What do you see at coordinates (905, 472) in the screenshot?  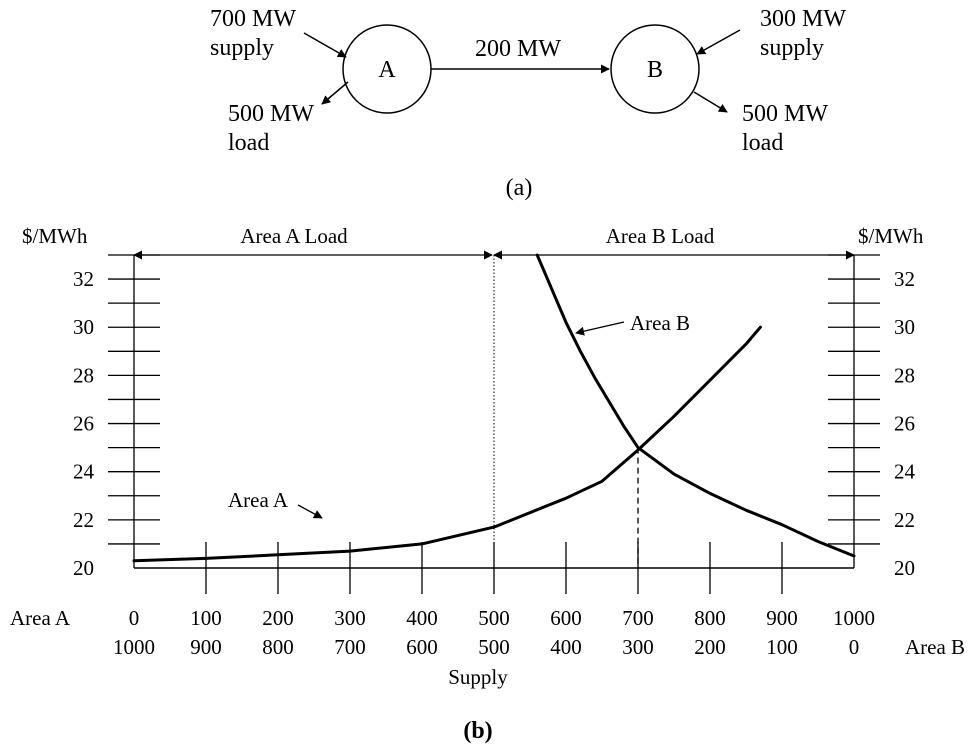 I see `y-tick-label-right: 24` at bounding box center [905, 472].